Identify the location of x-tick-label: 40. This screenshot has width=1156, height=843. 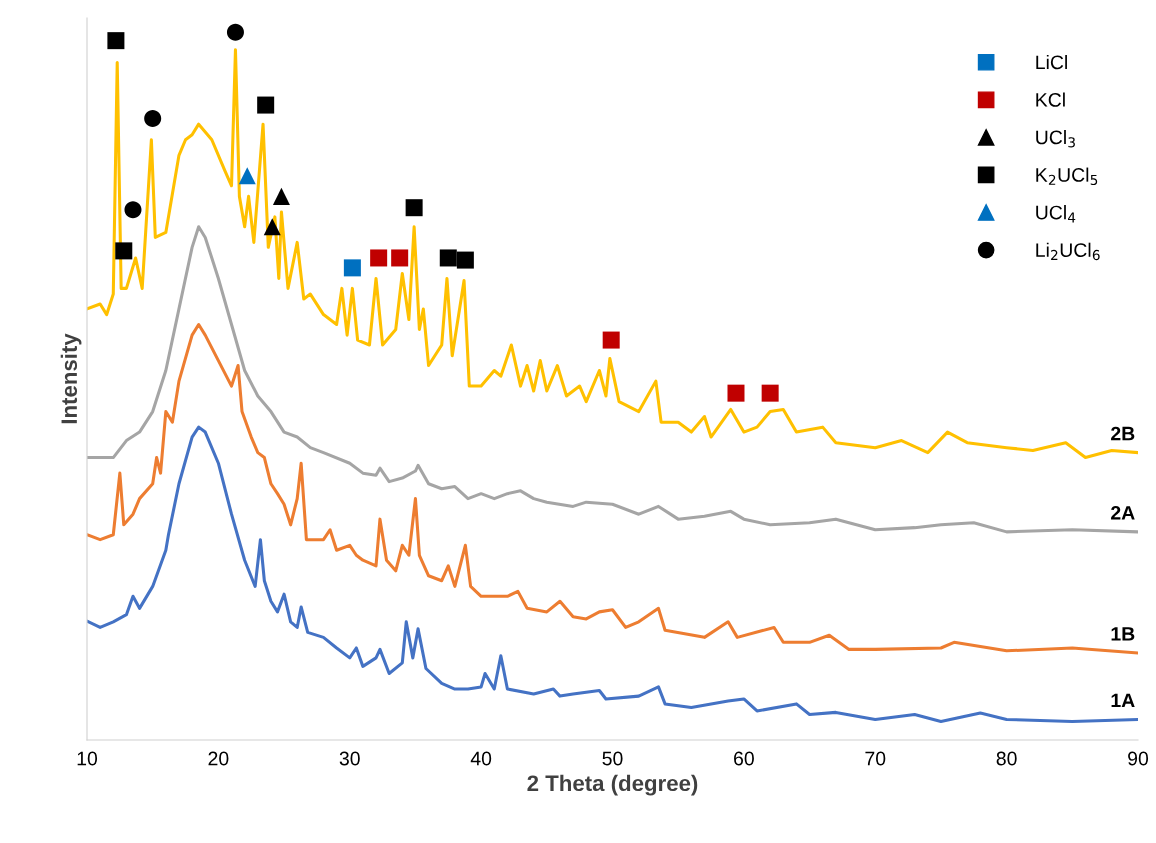
(481, 758).